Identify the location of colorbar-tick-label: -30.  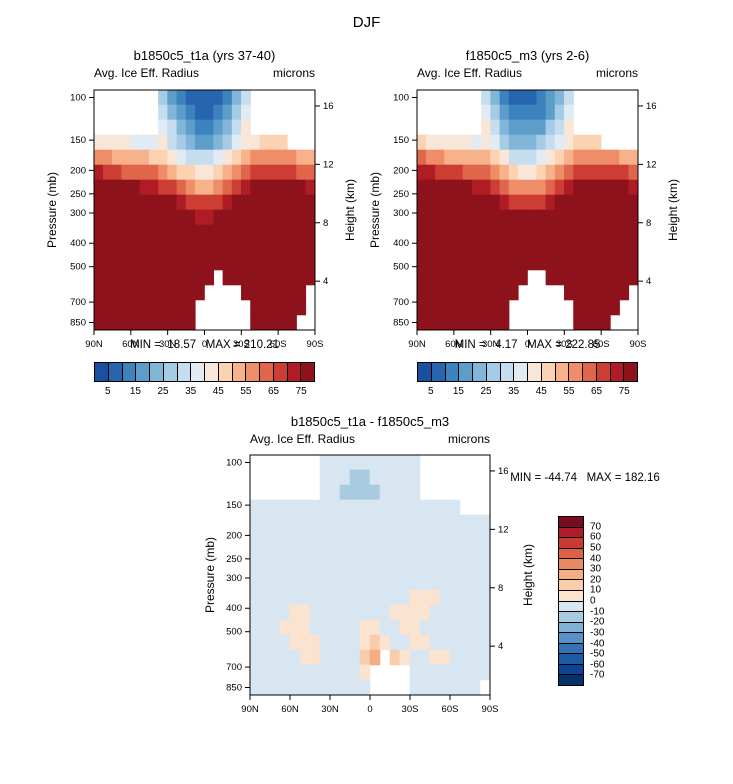
(597, 633).